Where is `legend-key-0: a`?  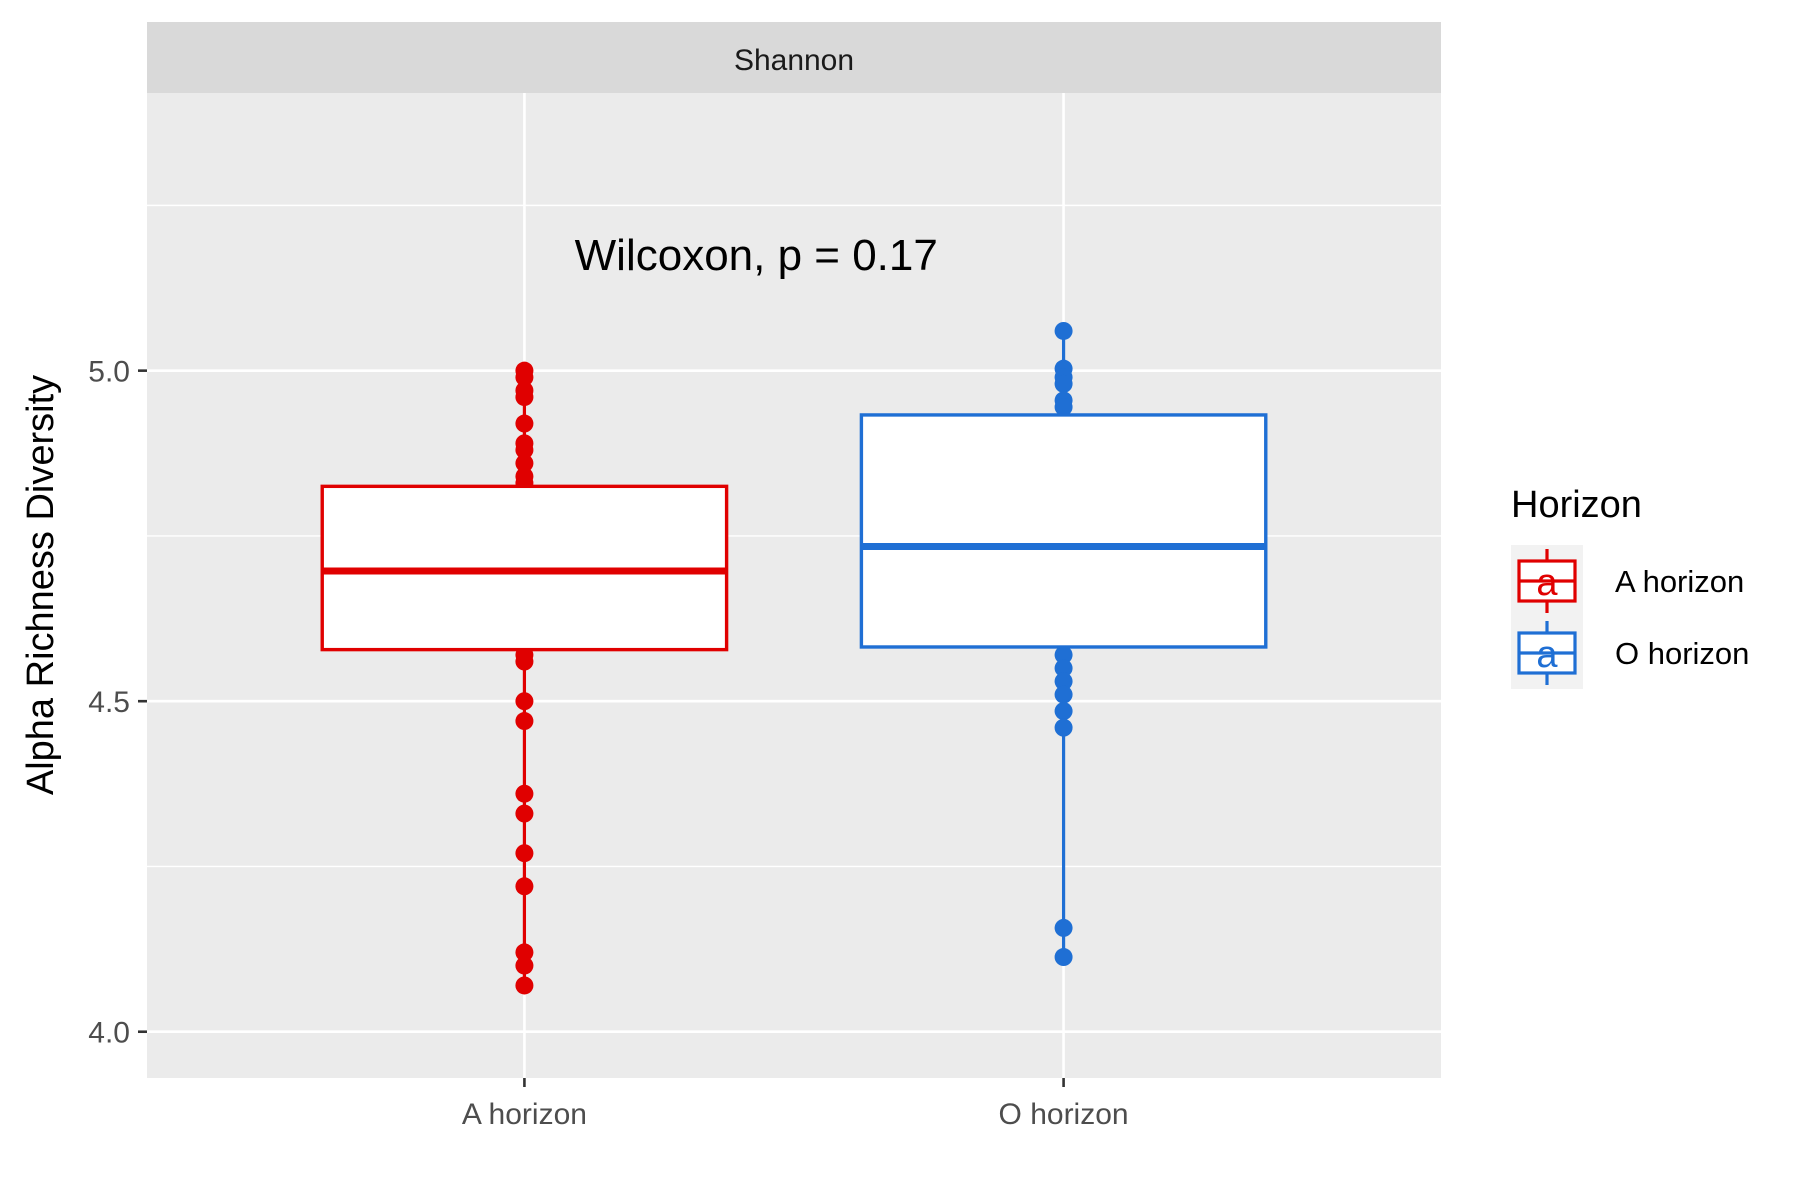 legend-key-0: a is located at coordinates (1547, 581).